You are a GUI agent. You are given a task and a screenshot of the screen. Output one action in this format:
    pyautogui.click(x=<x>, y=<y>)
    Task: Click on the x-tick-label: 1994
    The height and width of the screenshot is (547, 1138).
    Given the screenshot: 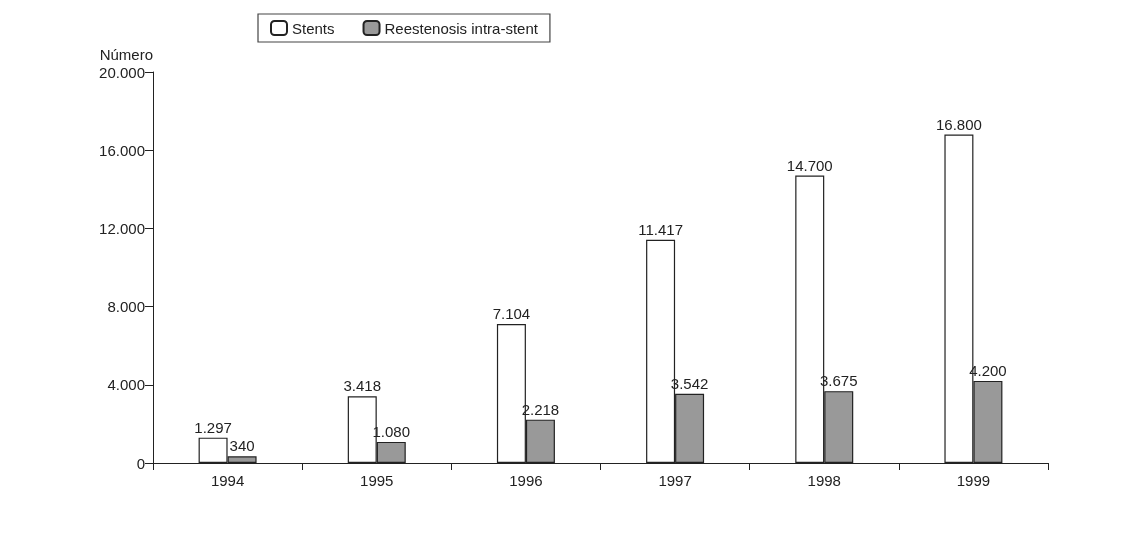 What is the action you would take?
    pyautogui.click(x=227, y=480)
    